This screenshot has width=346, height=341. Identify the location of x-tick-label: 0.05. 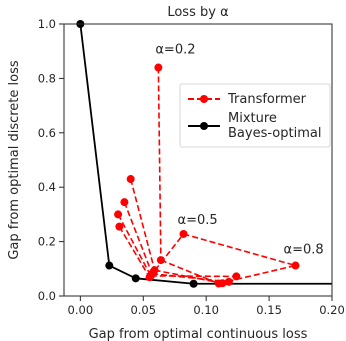
(143, 310).